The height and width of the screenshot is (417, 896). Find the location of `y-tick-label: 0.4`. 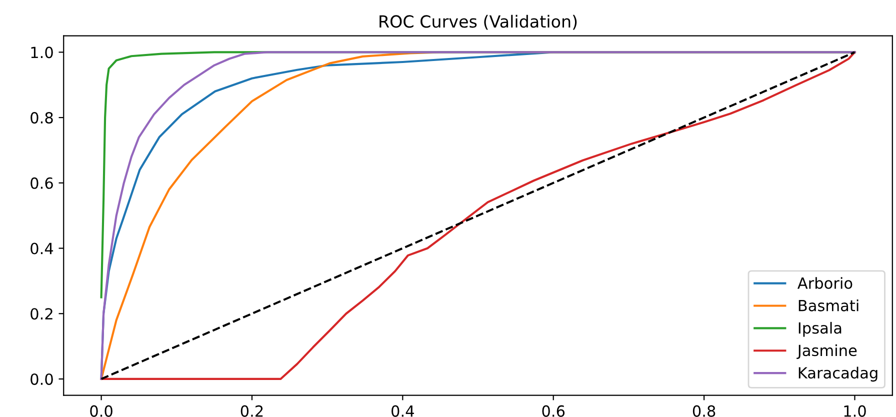

y-tick-label: 0.4 is located at coordinates (42, 248).